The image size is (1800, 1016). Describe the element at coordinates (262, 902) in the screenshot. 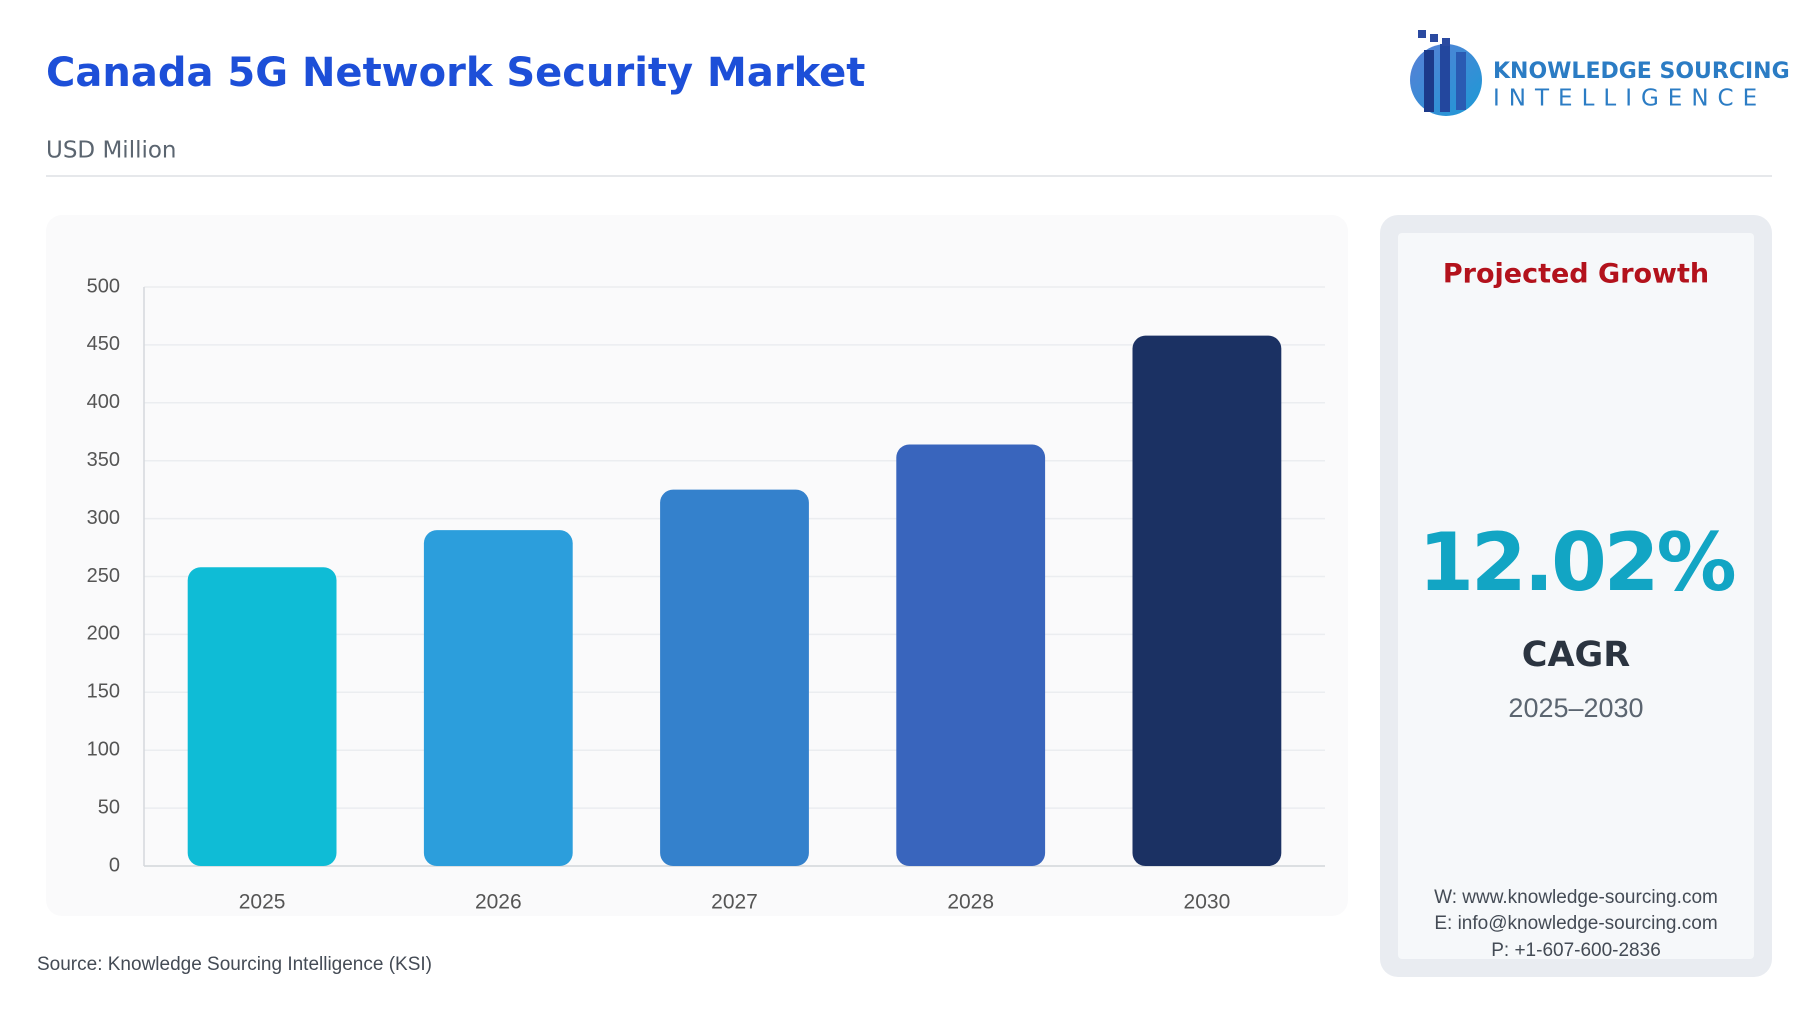

I see `x-tick-label: 2025` at that location.